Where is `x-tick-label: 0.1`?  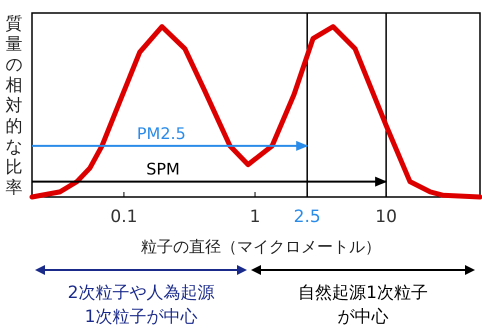 x-tick-label: 0.1 is located at coordinates (124, 217).